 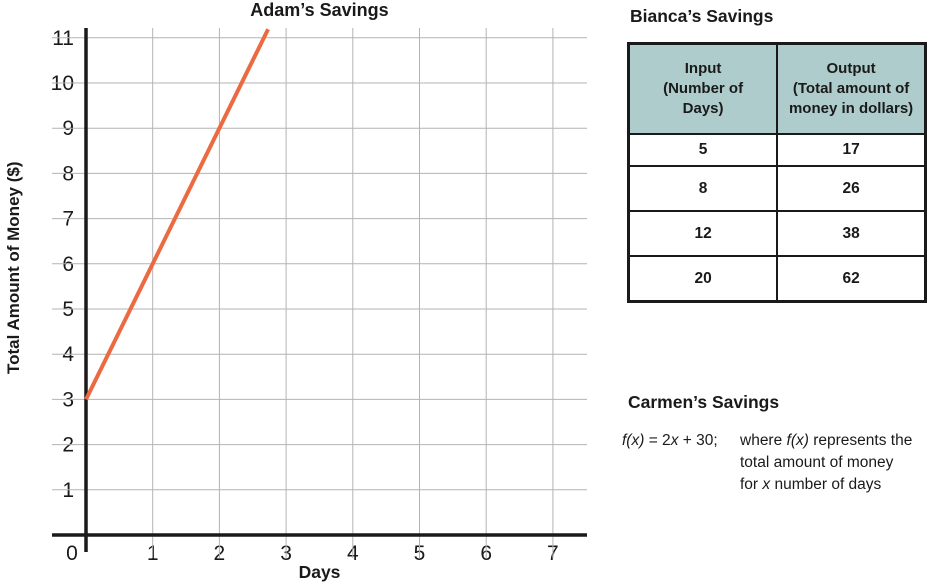 What do you see at coordinates (698, 440) in the screenshot?
I see `formula-end: + 30;` at bounding box center [698, 440].